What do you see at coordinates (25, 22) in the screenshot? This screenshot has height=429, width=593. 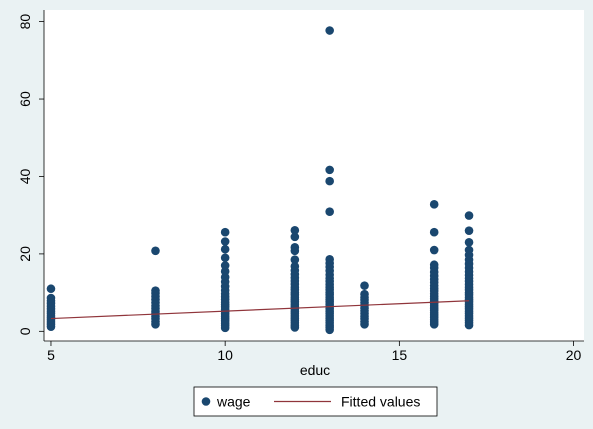 I see `y-tick-label: 80` at bounding box center [25, 22].